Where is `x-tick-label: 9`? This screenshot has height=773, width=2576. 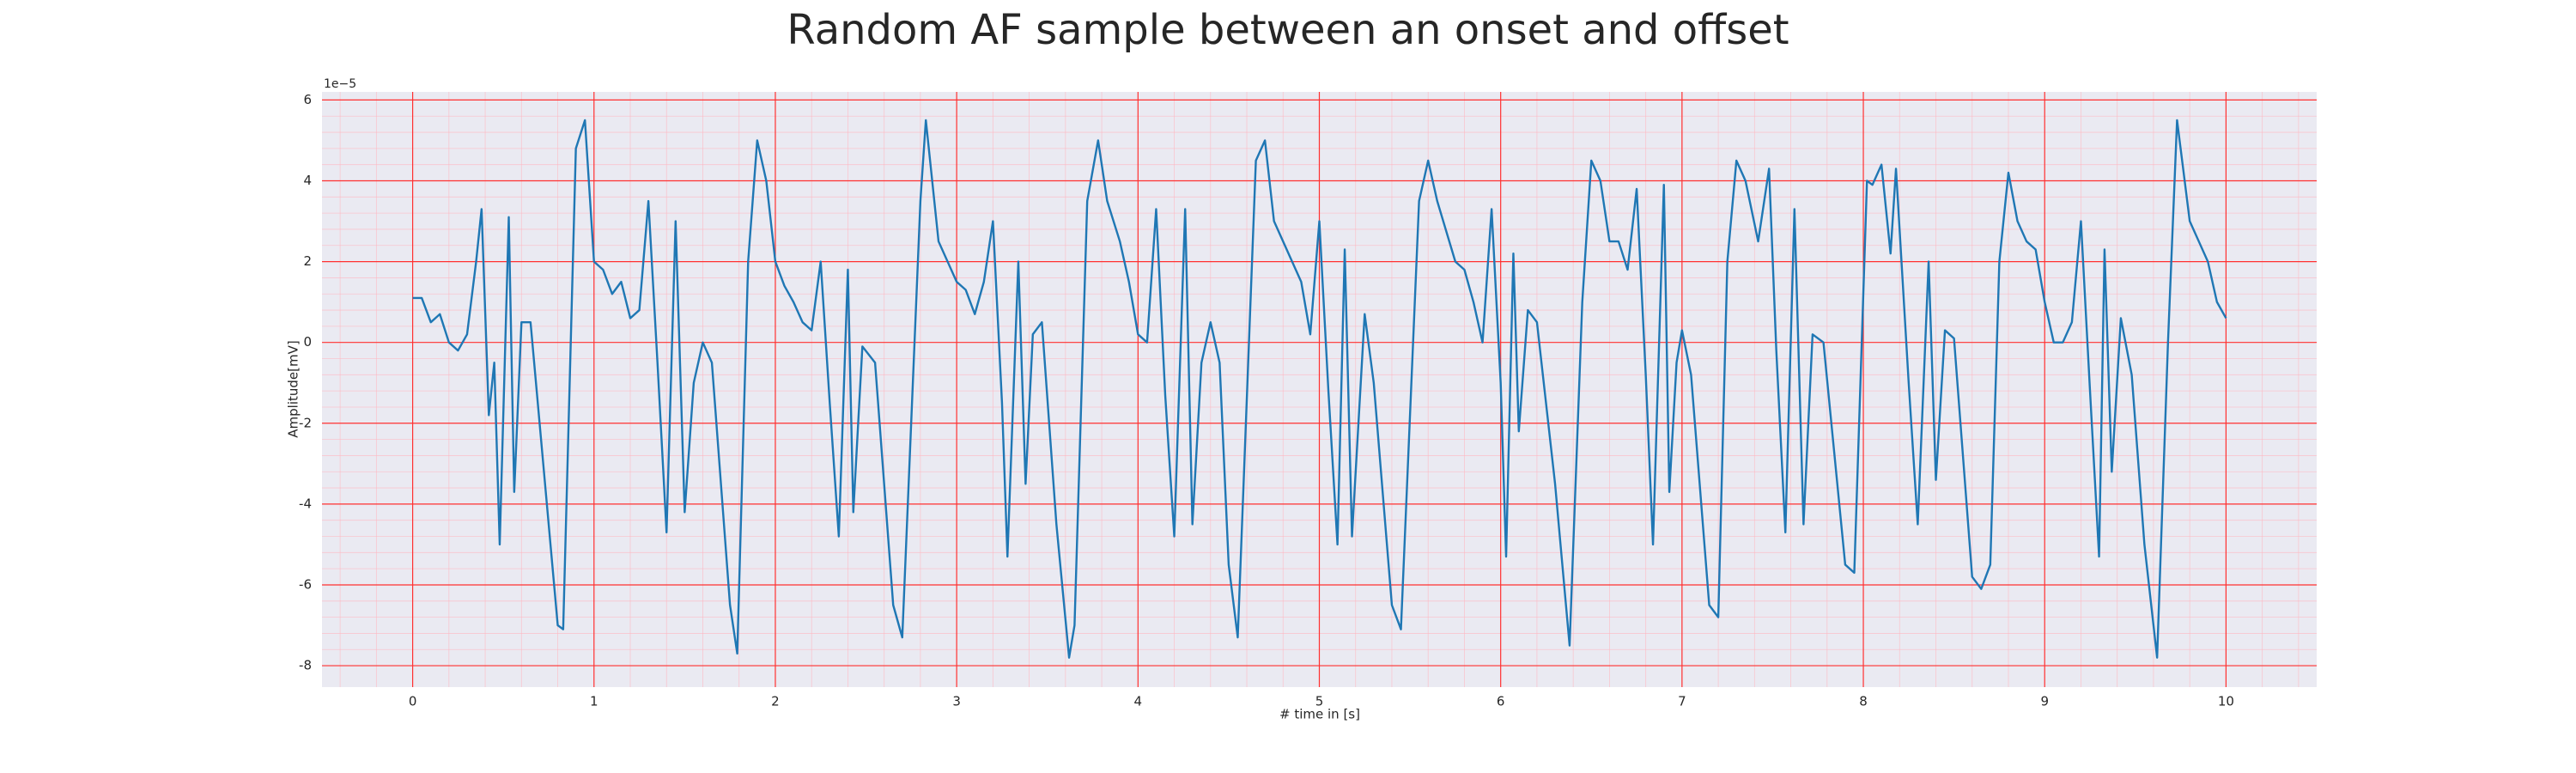
x-tick-label: 9 is located at coordinates (2045, 701).